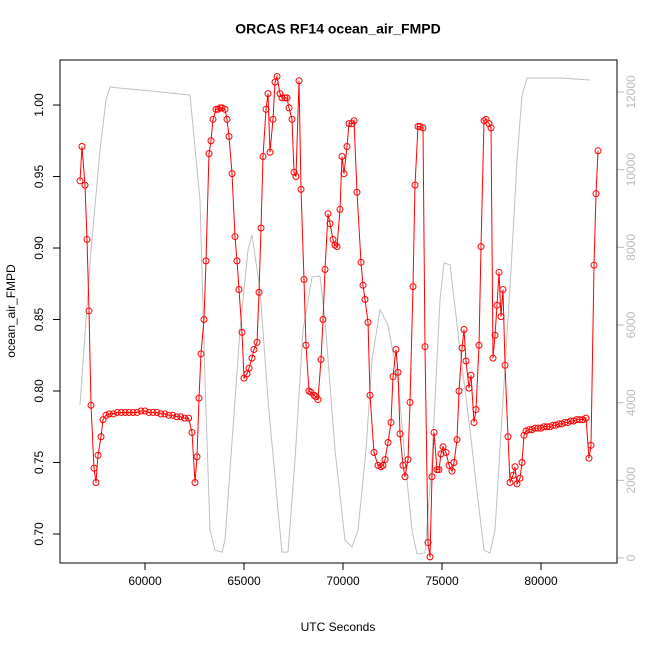  What do you see at coordinates (541, 581) in the screenshot?
I see `x-tick-label: 80000` at bounding box center [541, 581].